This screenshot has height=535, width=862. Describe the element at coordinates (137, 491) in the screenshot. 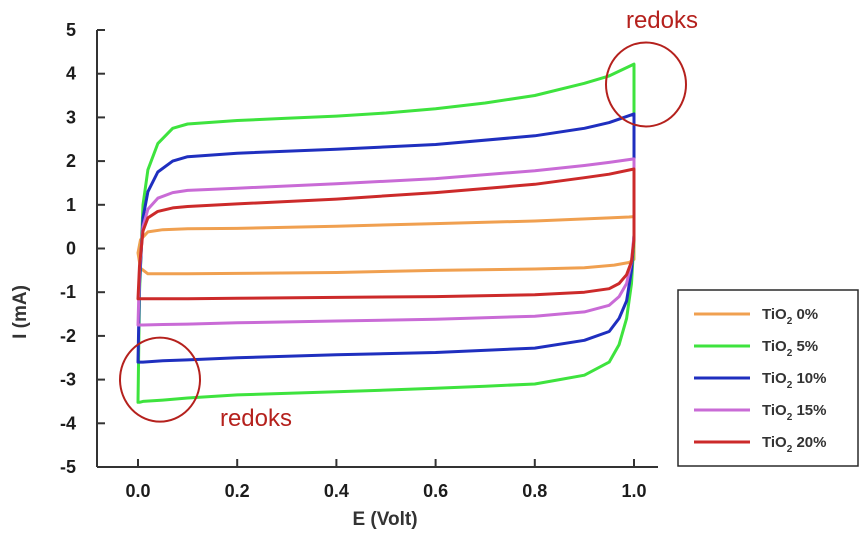

I see `x-tick-label-0: 0.0` at that location.